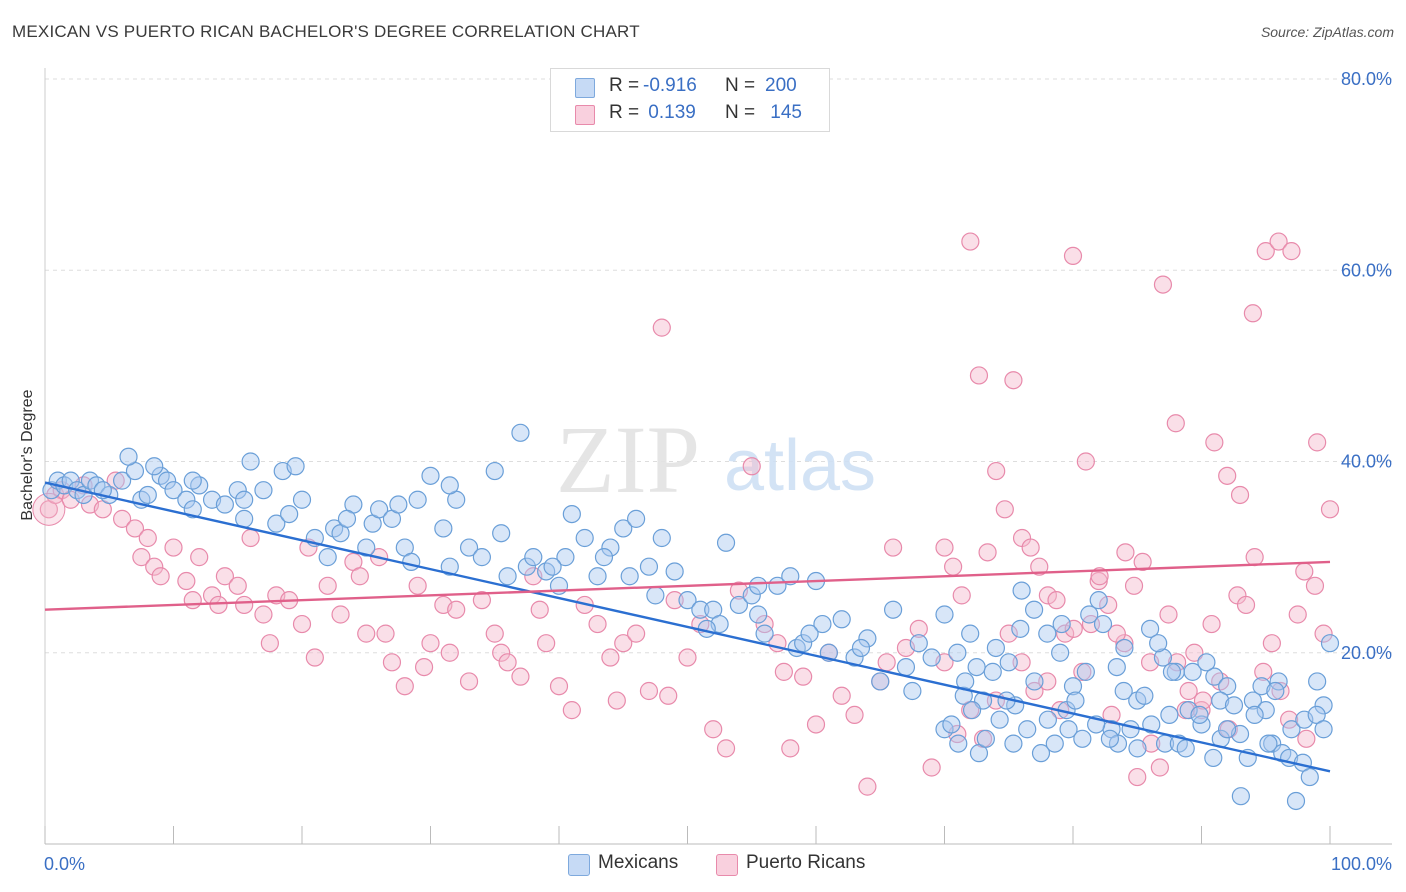 The image size is (1406, 892). What do you see at coordinates (806, 862) in the screenshot?
I see `legend-label-puerto-ricans: Puerto Ricans` at bounding box center [806, 862].